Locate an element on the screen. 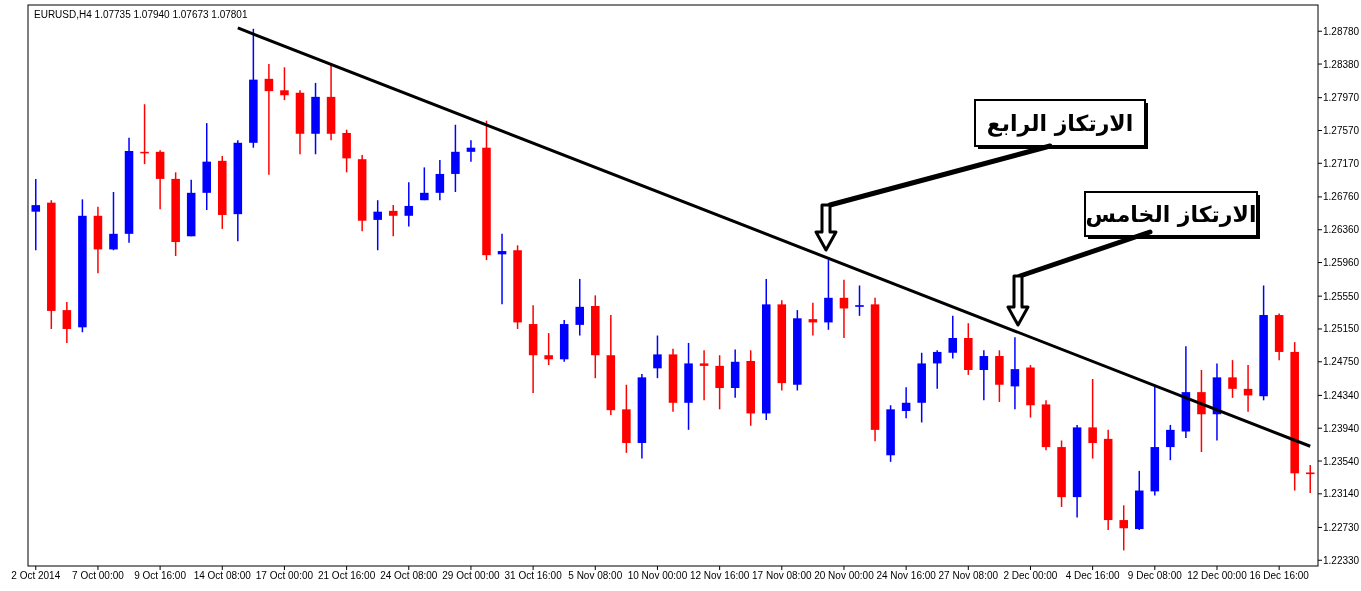  y-tick-label: 1.27170 is located at coordinates (1341, 163).